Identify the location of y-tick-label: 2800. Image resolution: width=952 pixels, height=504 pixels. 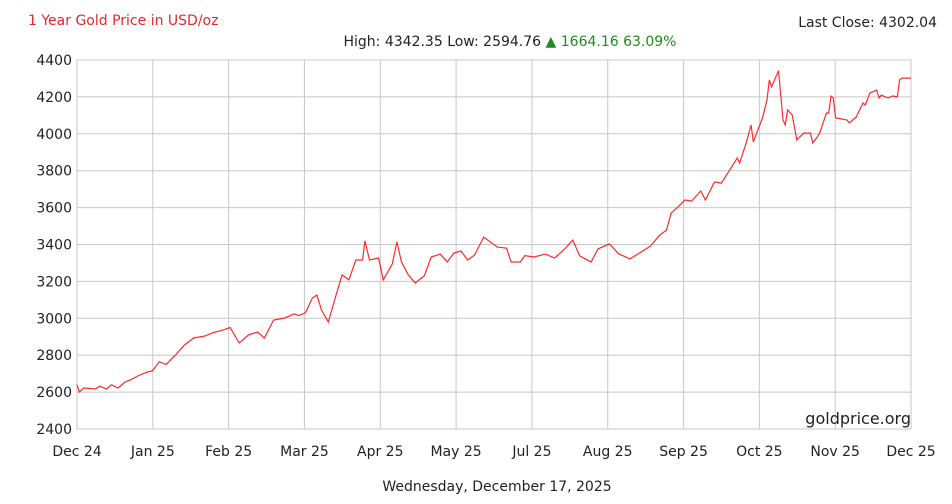
(54, 356).